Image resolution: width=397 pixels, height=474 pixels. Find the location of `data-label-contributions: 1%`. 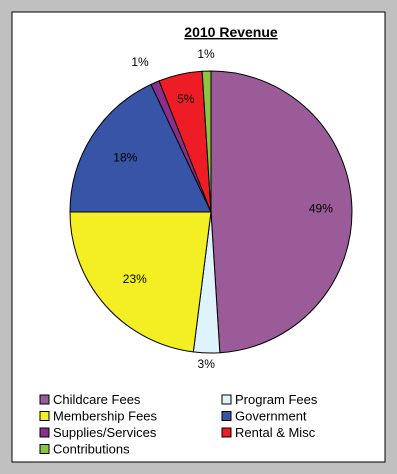

data-label-contributions: 1% is located at coordinates (206, 54).